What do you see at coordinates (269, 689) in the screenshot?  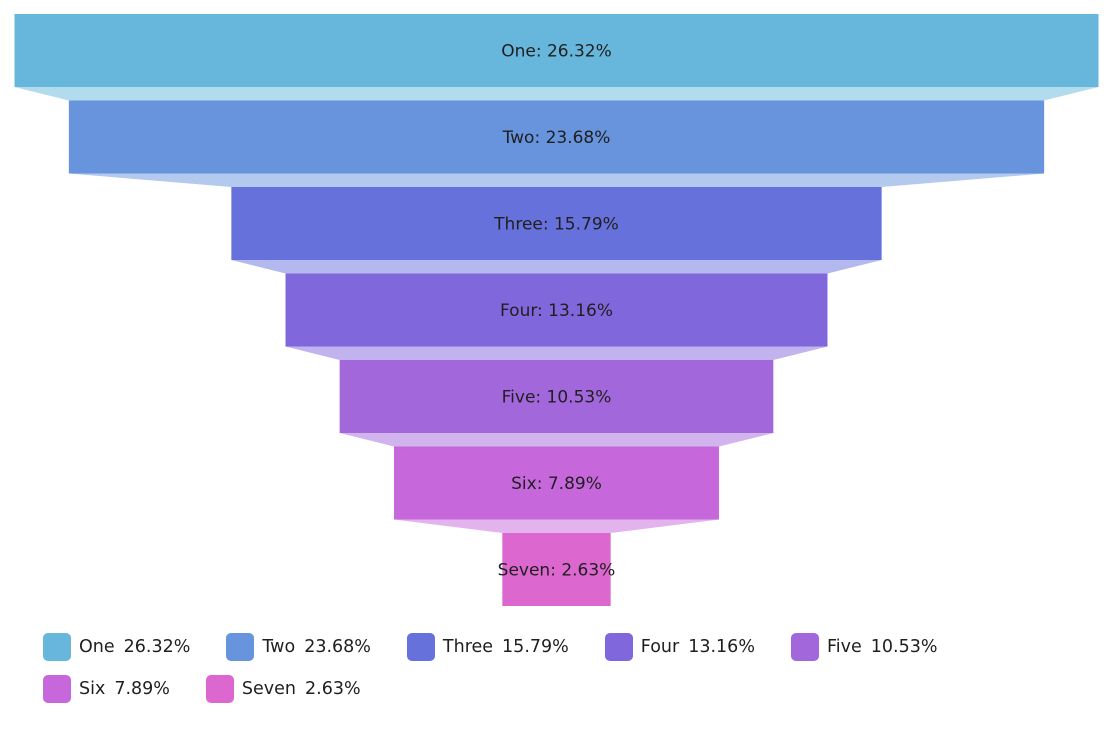 I see `legend-label: Seven` at bounding box center [269, 689].